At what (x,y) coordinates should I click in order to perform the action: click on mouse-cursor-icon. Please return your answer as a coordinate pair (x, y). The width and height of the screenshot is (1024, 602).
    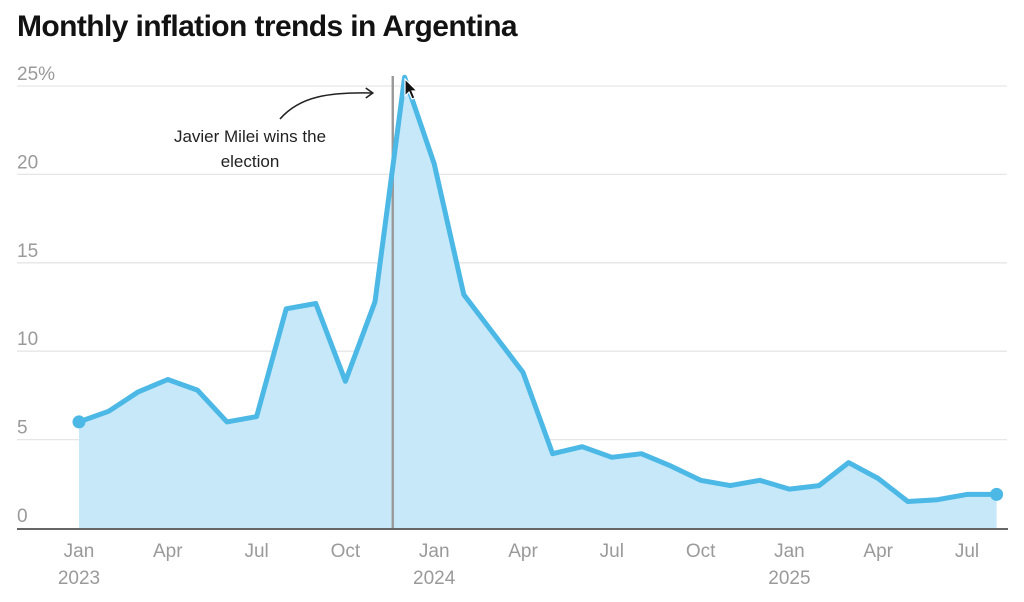
    Looking at the image, I should click on (411, 89).